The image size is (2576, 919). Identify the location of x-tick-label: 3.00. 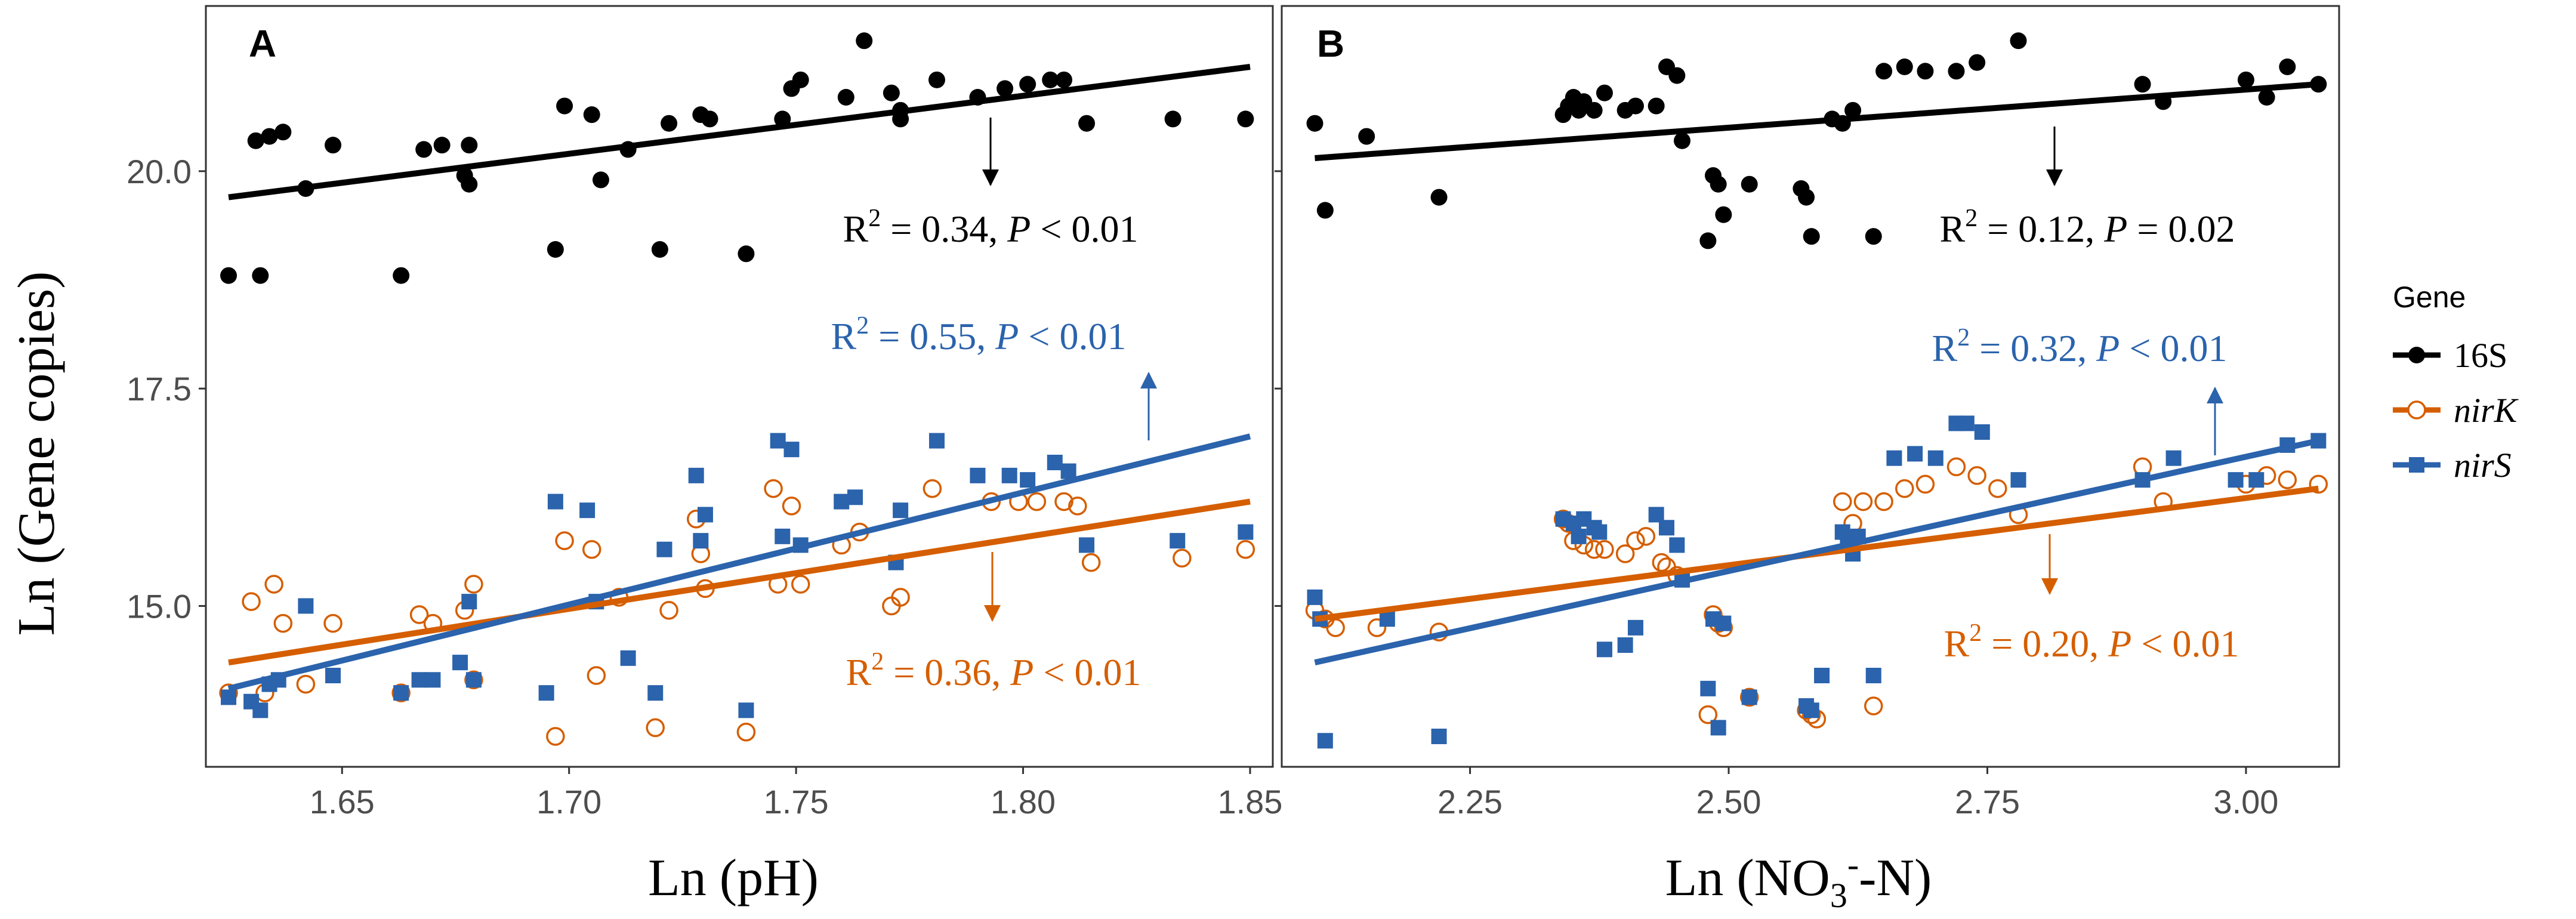
(2245, 802).